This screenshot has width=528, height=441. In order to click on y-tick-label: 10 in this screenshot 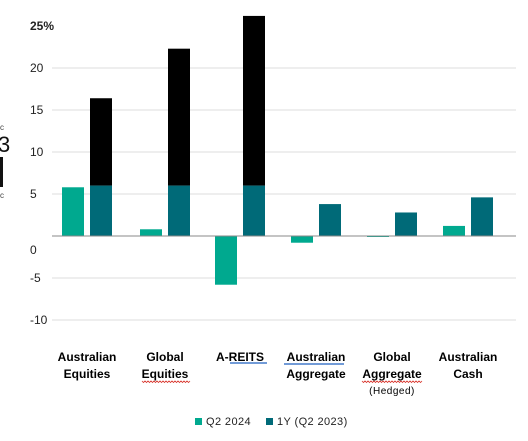, I will do `click(37, 152)`.